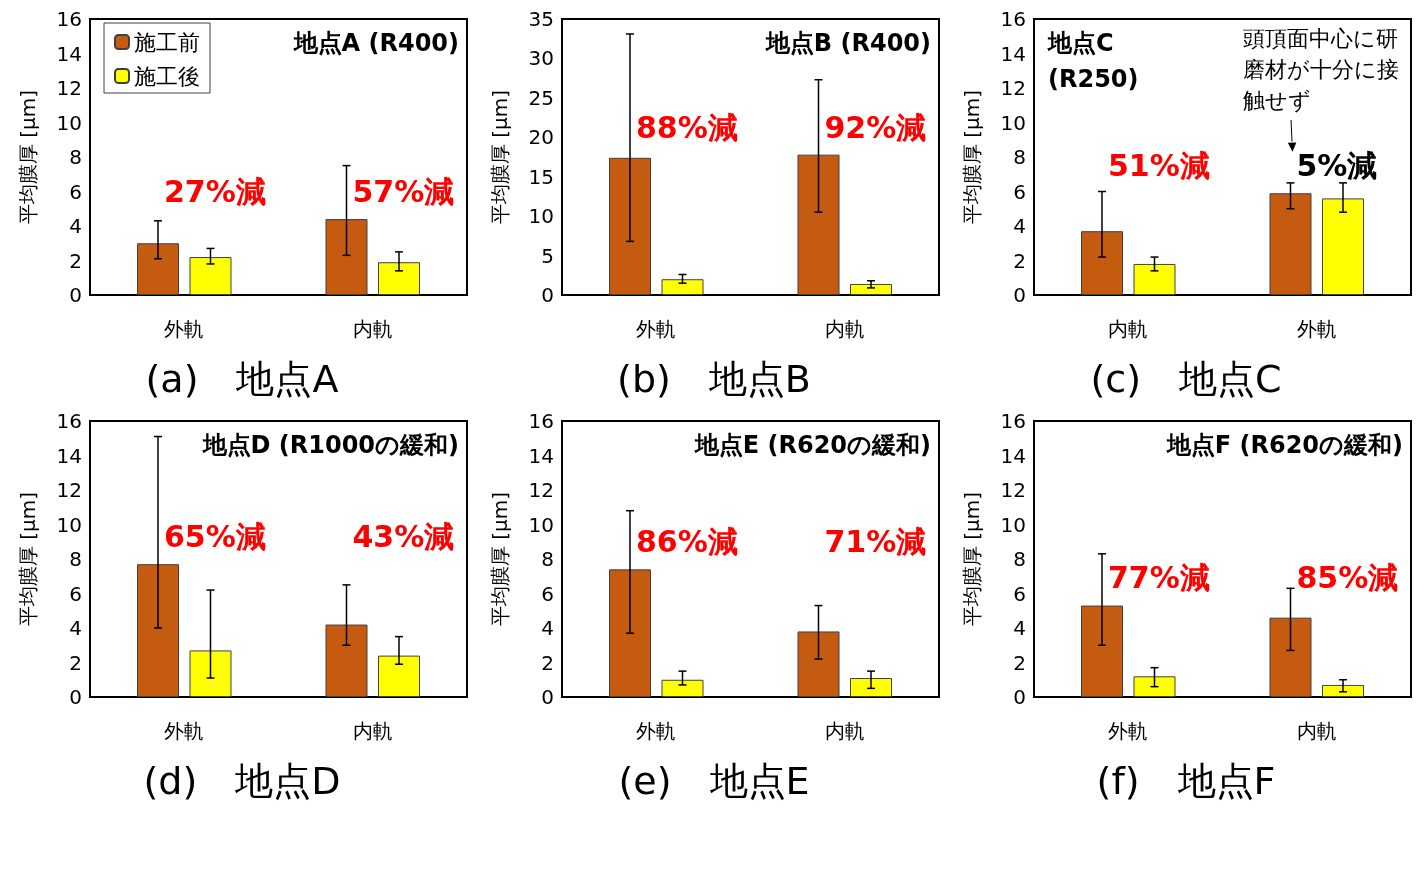 This screenshot has height=872, width=1424. I want to click on y-tick-label: 35, so click(541, 19).